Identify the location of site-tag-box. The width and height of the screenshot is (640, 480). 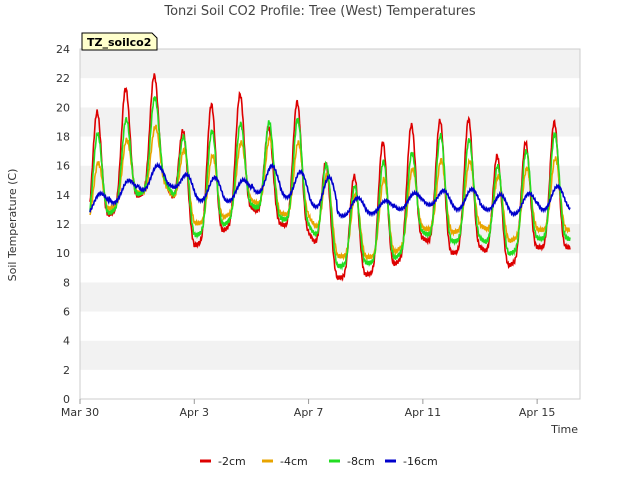
(119, 41).